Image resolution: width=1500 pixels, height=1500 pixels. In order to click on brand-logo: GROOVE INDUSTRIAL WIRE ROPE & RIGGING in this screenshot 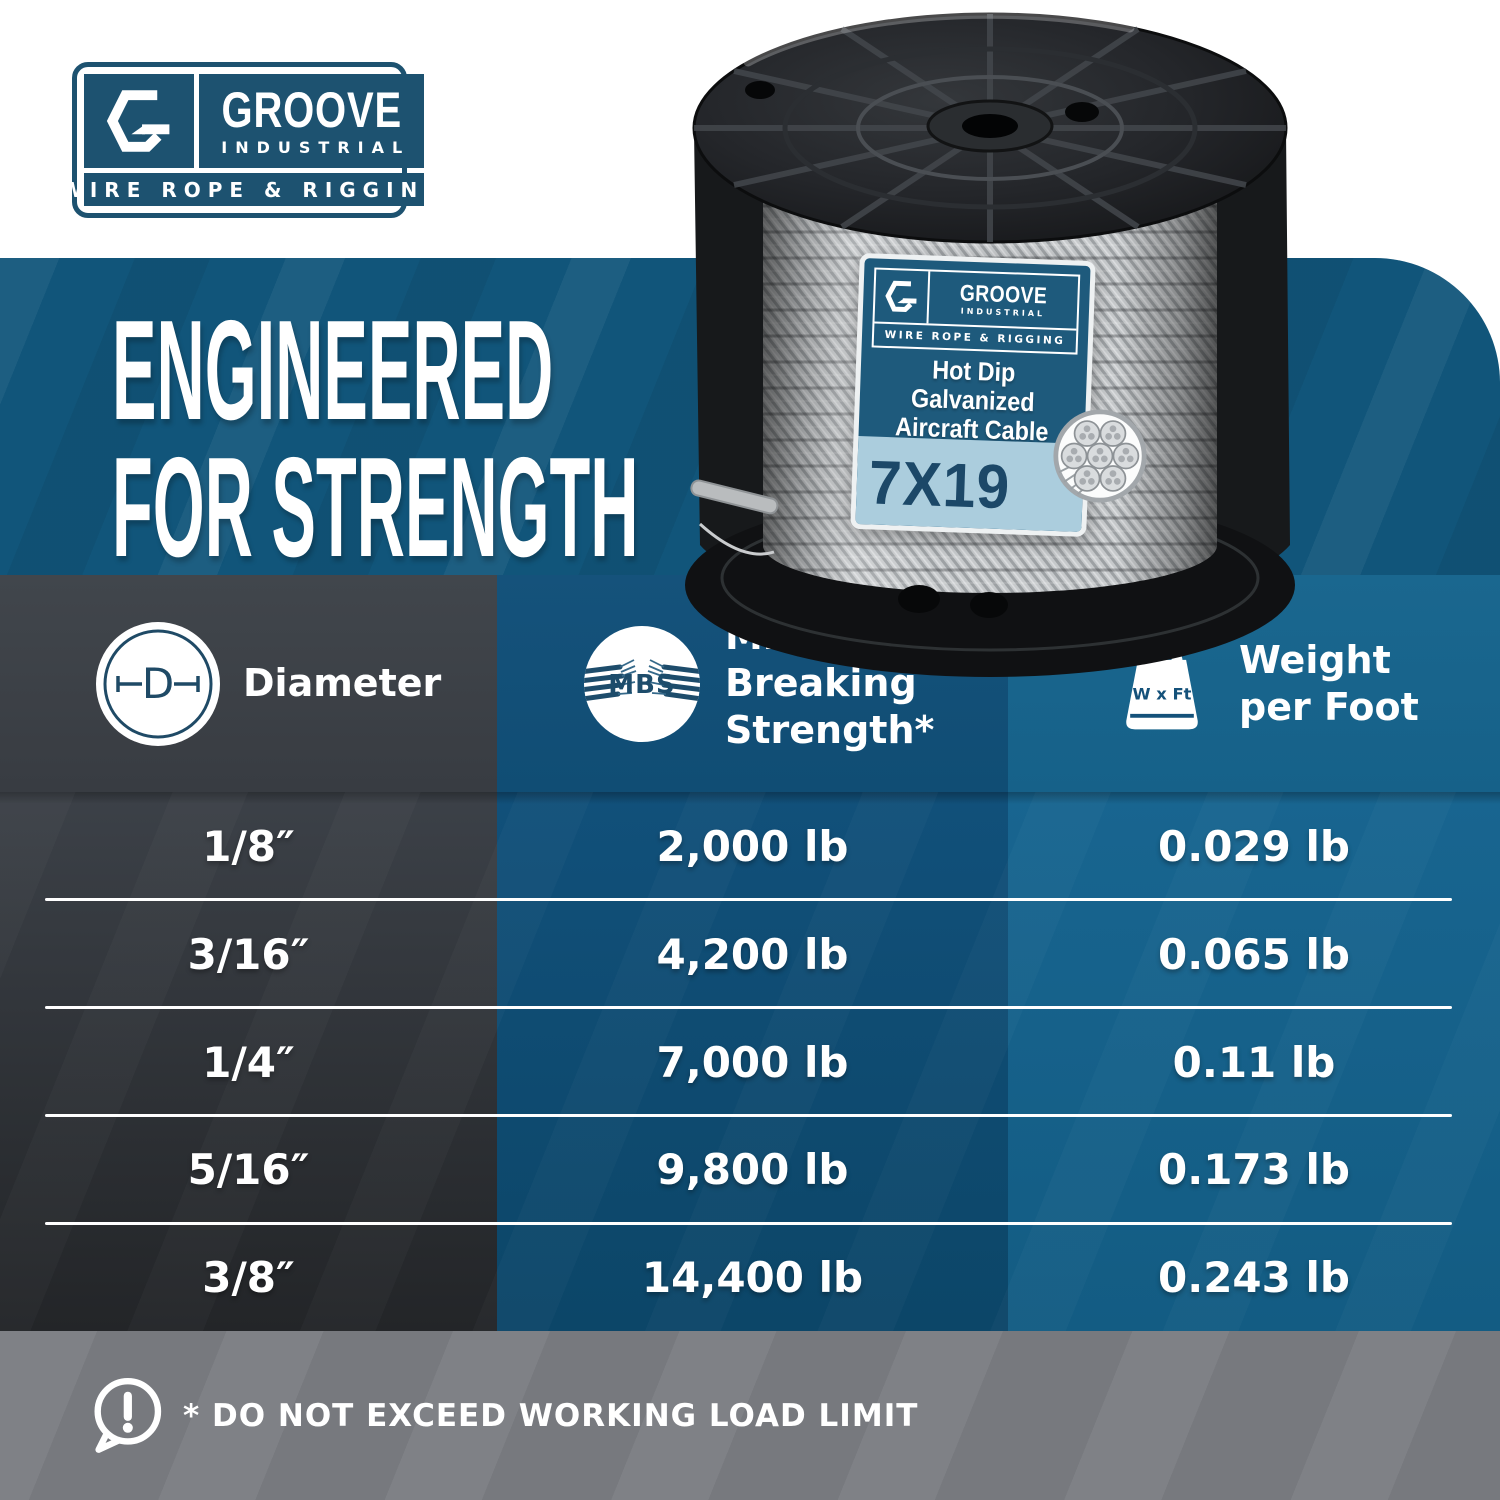, I will do `click(251, 140)`.